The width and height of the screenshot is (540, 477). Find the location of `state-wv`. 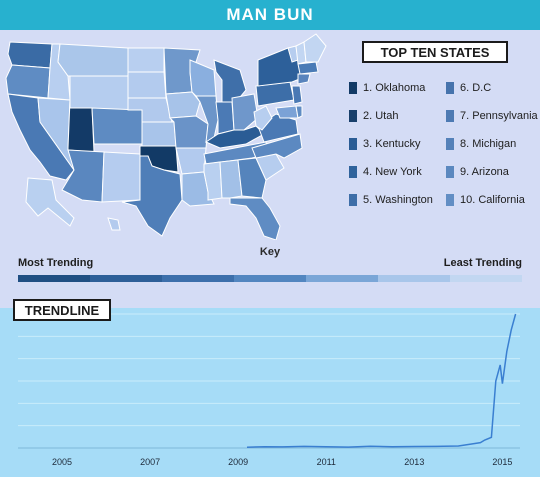

state-wv is located at coordinates (263, 118).